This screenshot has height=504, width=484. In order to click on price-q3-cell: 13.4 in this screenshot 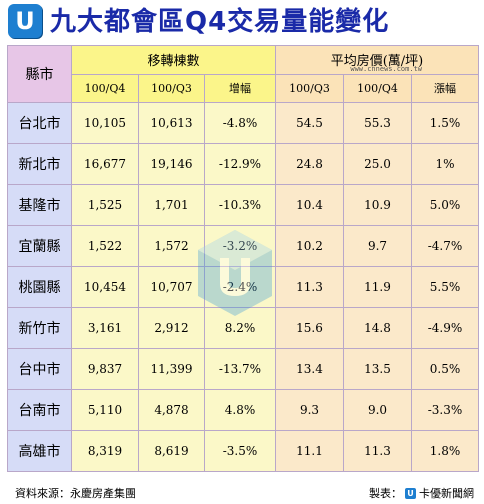, I will do `click(309, 369)`.